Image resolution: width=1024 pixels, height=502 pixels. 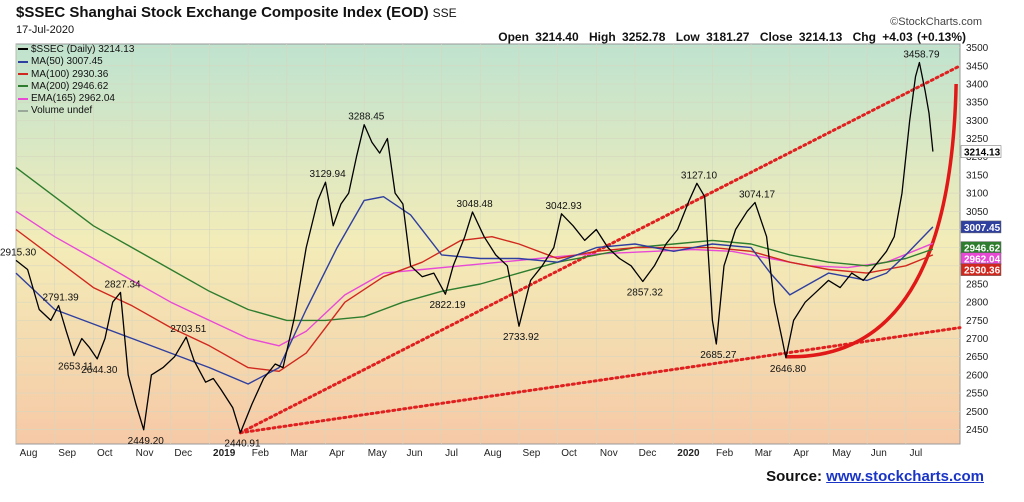 I want to click on legend-label: MA(200) 2946.62, so click(x=70, y=86).